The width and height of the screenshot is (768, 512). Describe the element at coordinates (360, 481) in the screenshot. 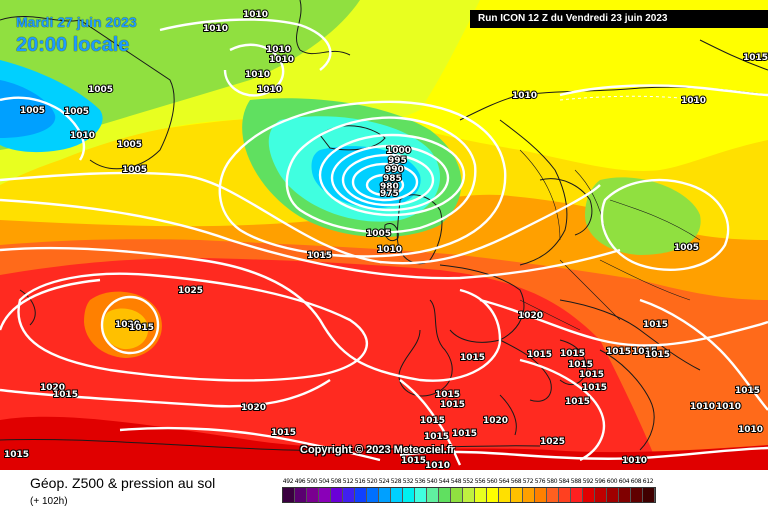

I see `legend-value: 516` at that location.